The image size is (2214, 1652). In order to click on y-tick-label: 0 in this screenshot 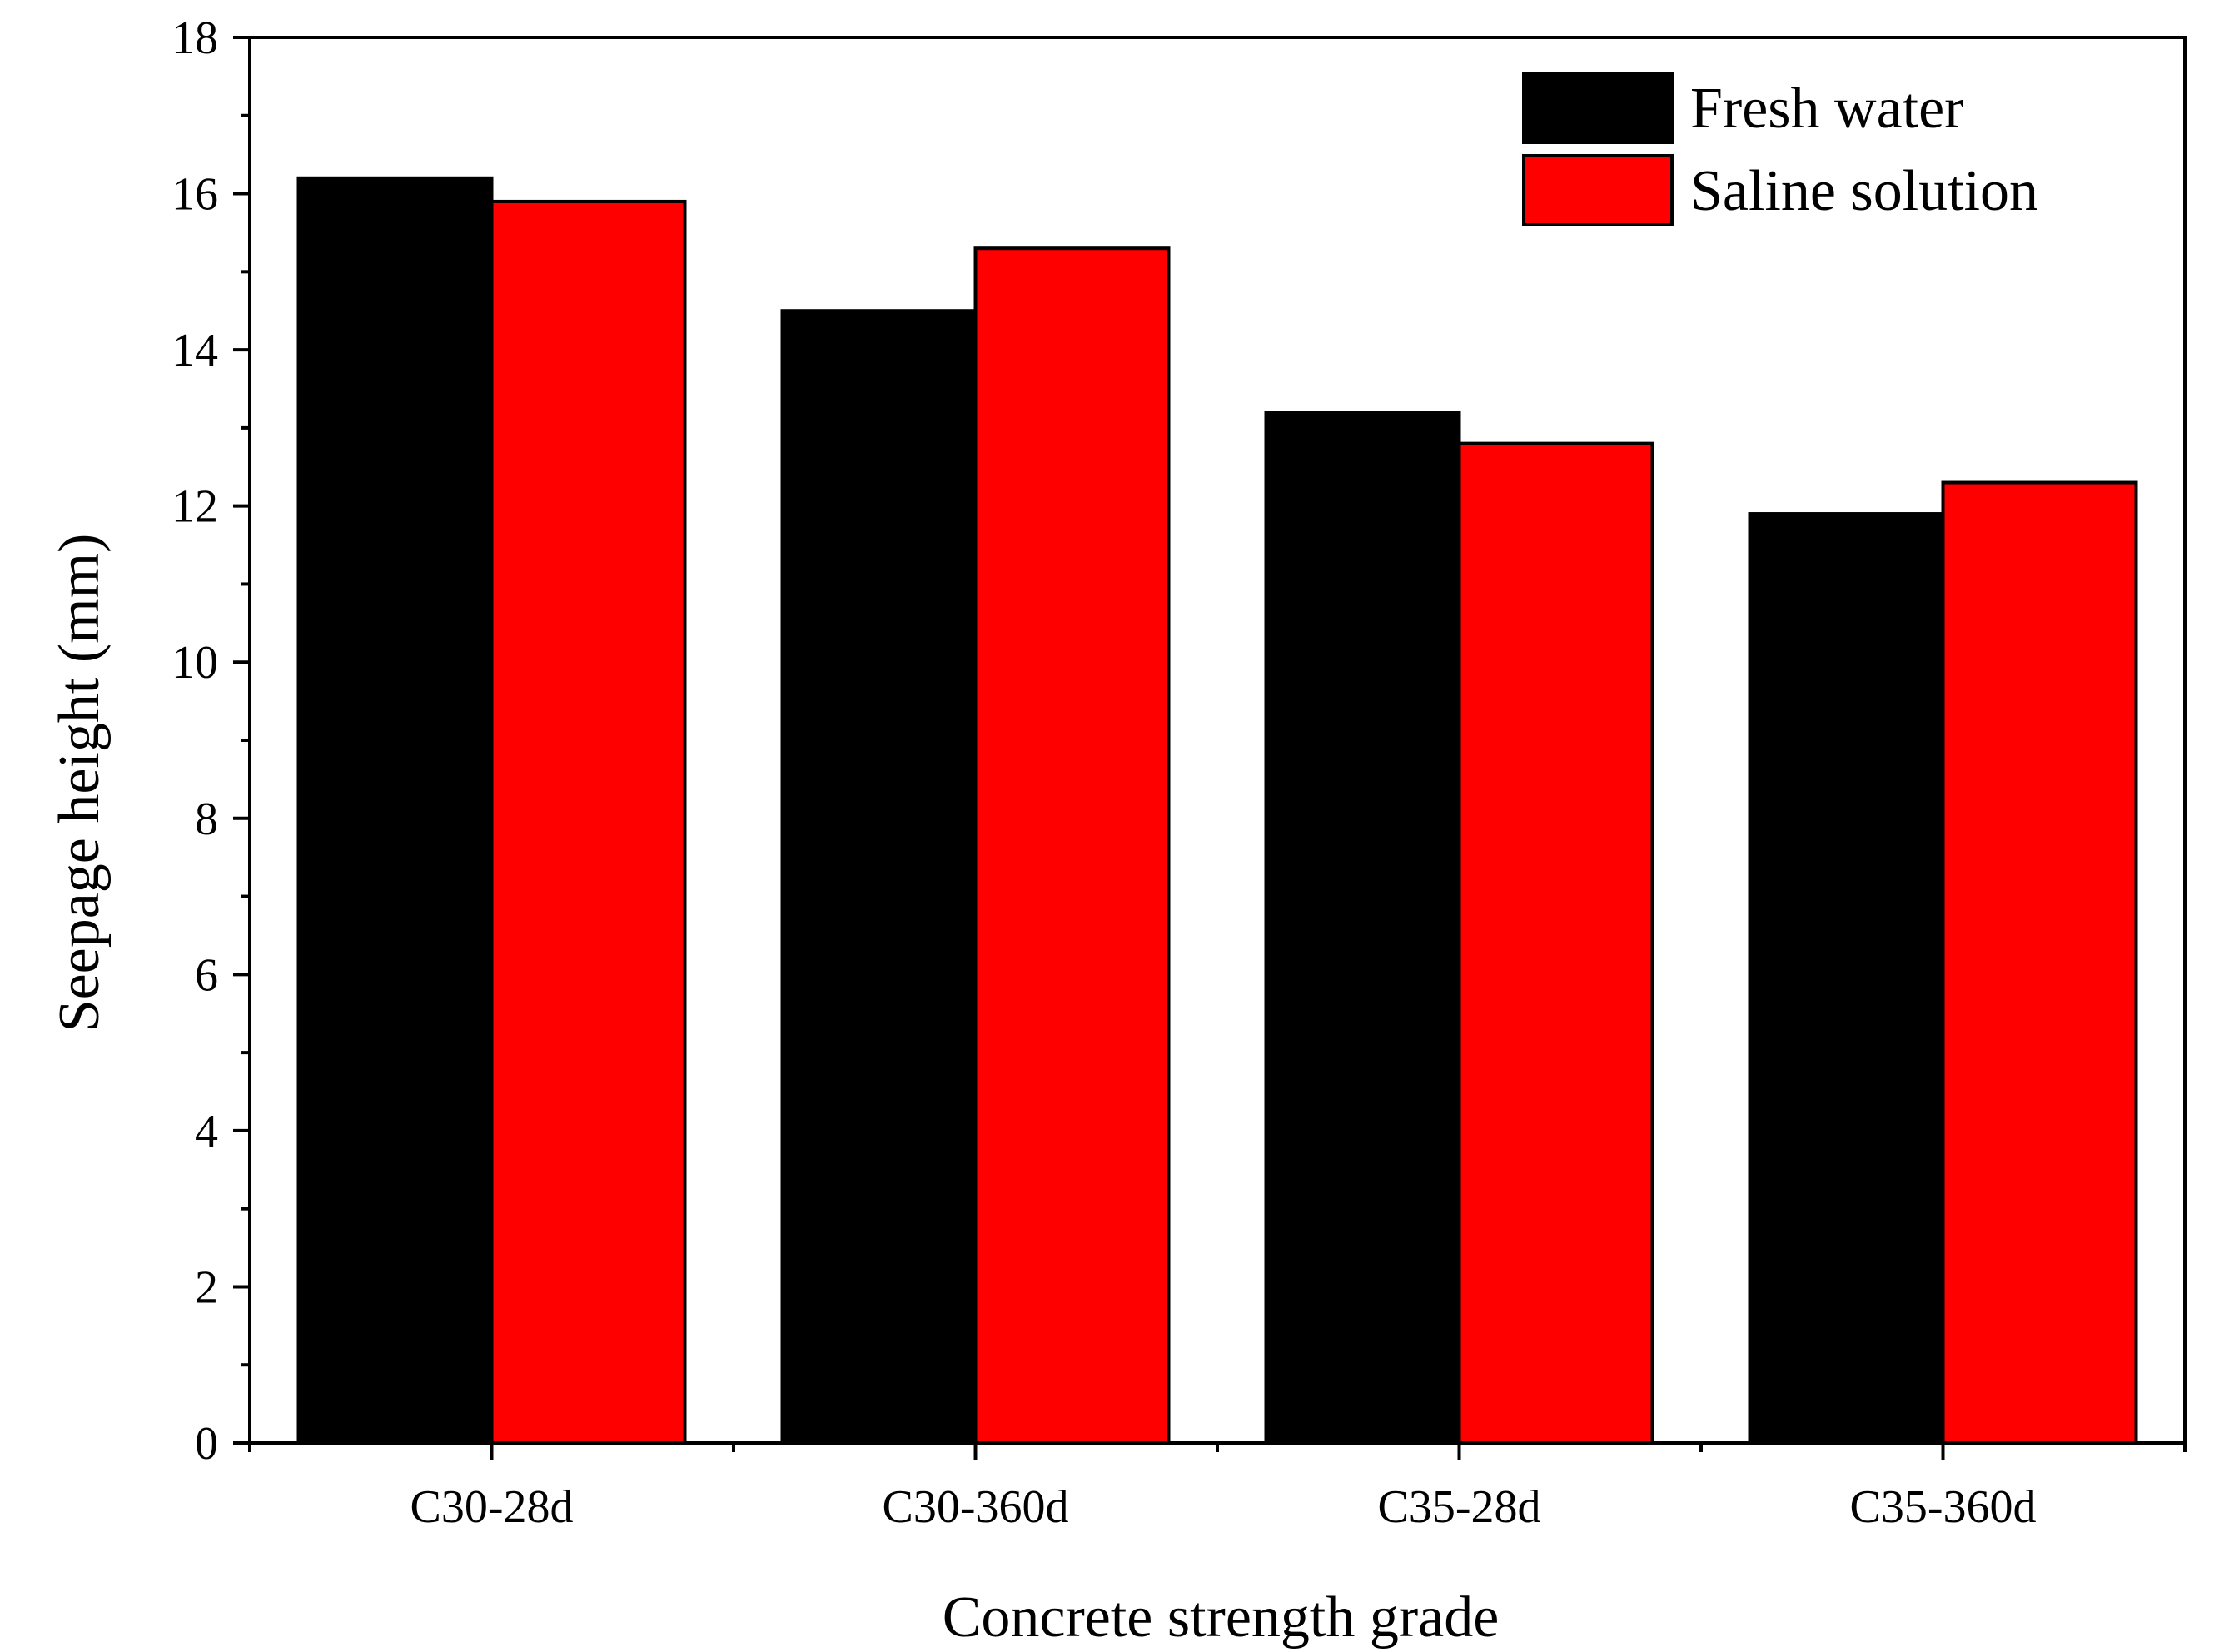, I will do `click(206, 1444)`.